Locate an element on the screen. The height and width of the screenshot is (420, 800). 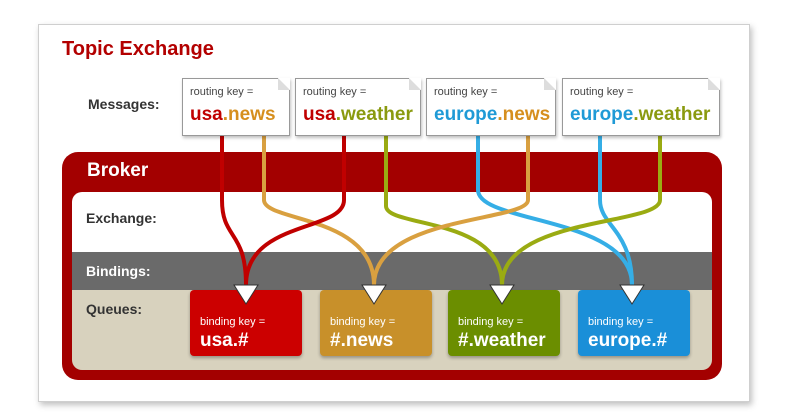
binding-arrow-weather is located at coordinates (502, 294).